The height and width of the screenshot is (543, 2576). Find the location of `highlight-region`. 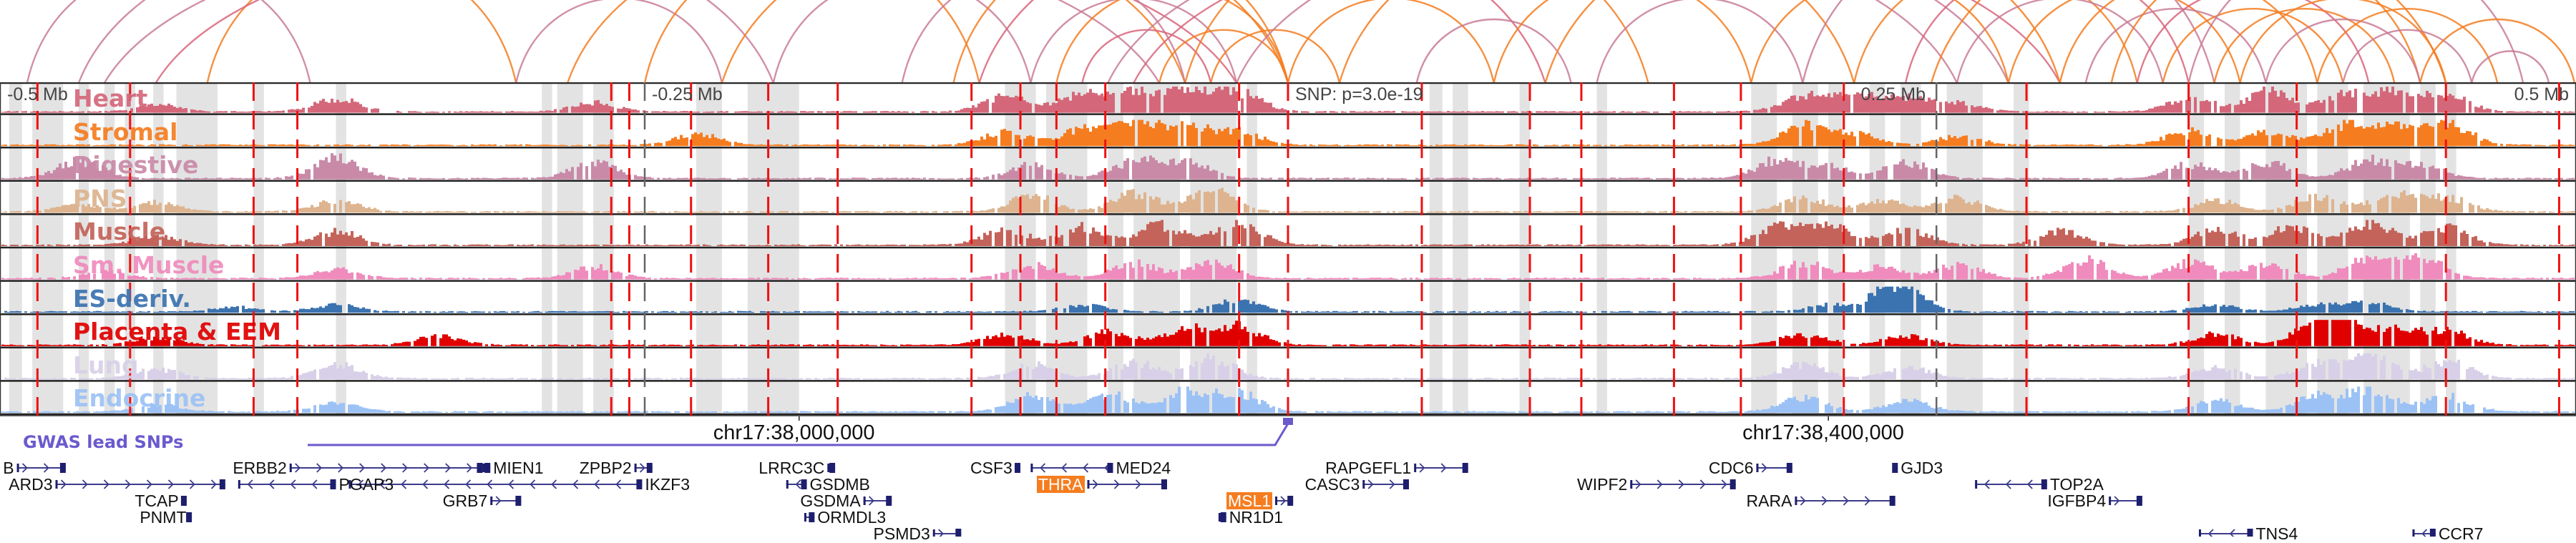

highlight-region is located at coordinates (773, 249).